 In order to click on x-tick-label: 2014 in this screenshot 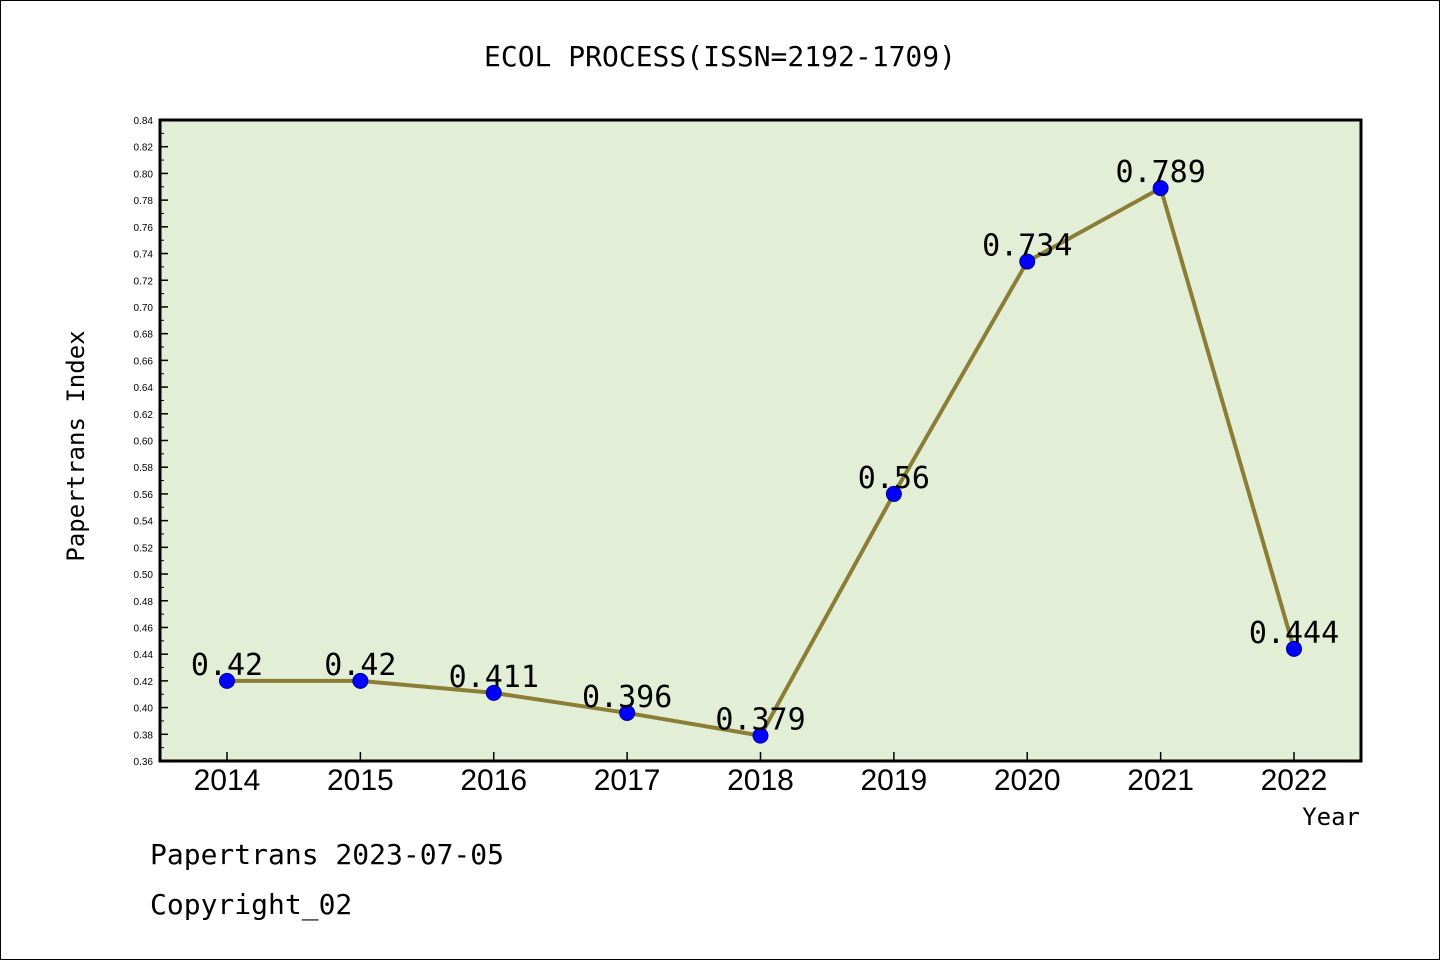, I will do `click(227, 780)`.